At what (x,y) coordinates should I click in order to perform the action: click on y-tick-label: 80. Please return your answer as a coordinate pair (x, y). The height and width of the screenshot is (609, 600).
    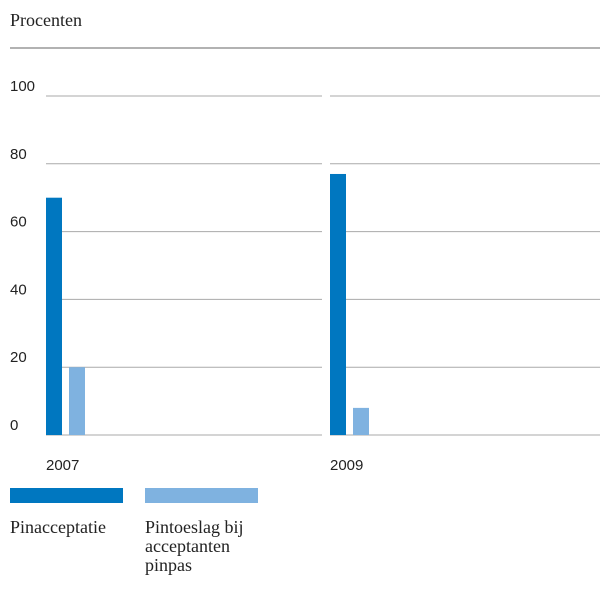
    Looking at the image, I should click on (18, 154).